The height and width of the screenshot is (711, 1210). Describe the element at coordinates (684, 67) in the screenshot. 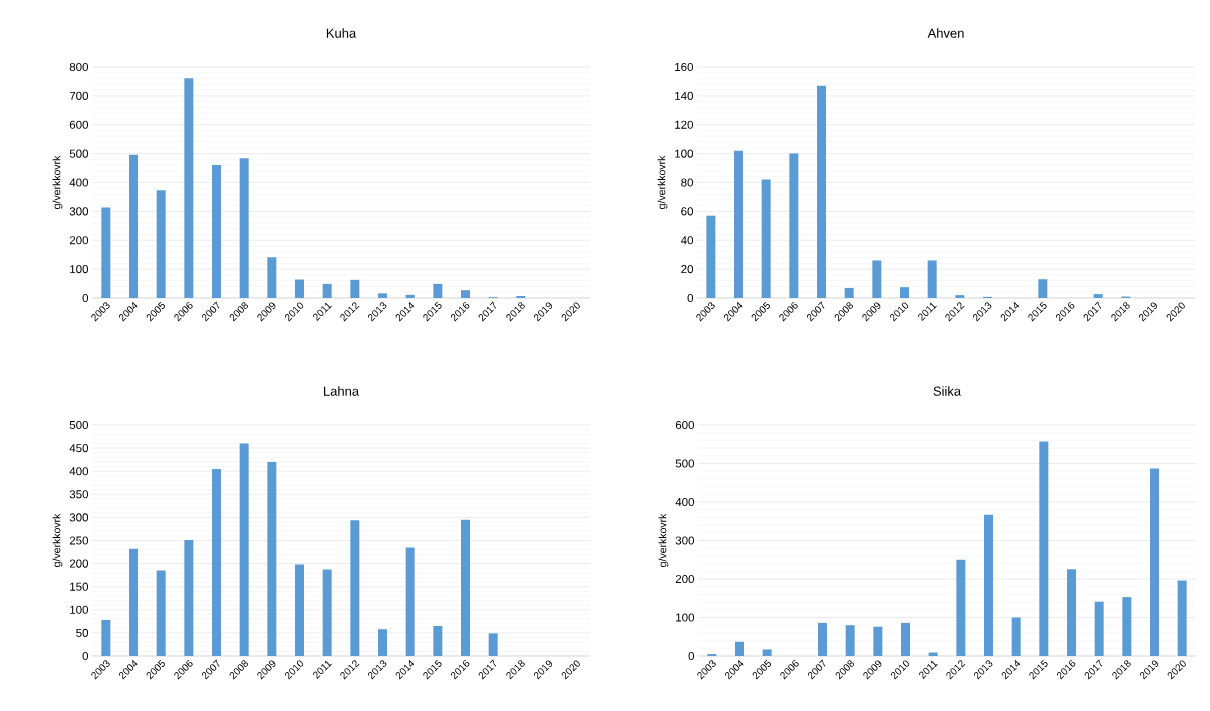

I see `y-tick-label: 160` at that location.